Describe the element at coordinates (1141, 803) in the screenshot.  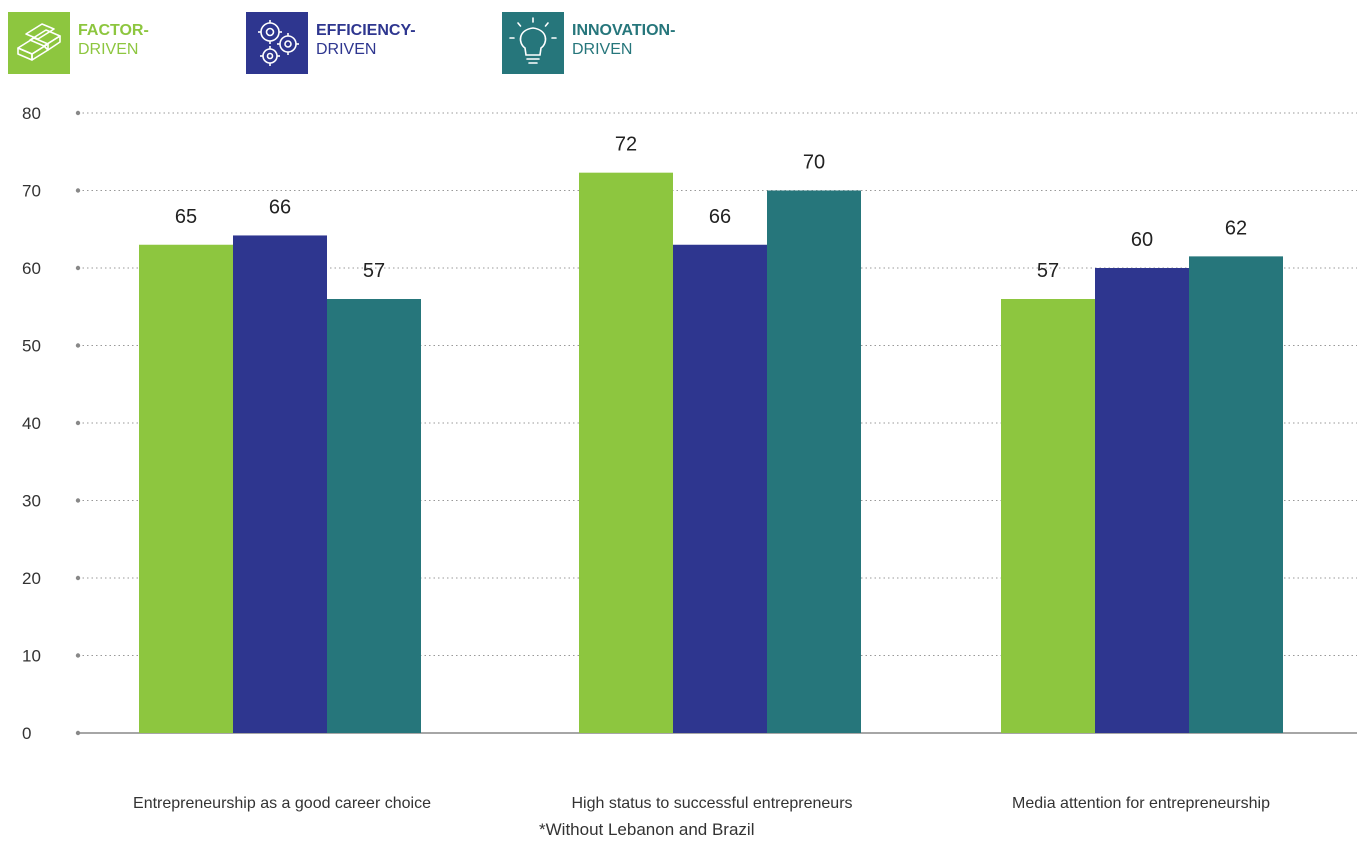
I see `category-label: Media attention for entrepreneurship` at that location.